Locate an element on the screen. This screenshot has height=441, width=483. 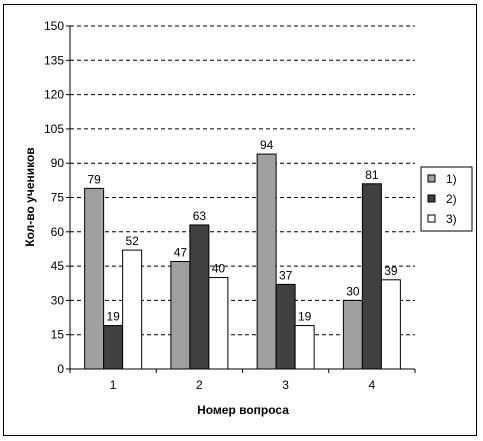
y-tick-label: 105 is located at coordinates (54, 129).